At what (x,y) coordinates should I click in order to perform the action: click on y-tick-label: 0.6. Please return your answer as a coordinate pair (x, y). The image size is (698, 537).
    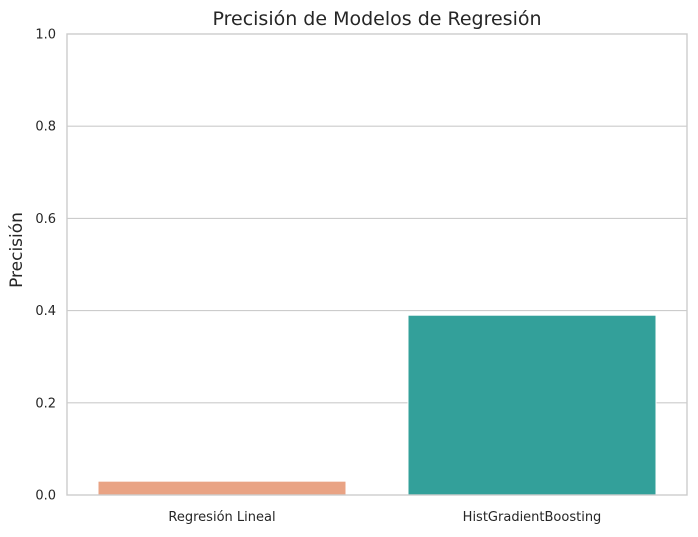
    Looking at the image, I should click on (45, 219).